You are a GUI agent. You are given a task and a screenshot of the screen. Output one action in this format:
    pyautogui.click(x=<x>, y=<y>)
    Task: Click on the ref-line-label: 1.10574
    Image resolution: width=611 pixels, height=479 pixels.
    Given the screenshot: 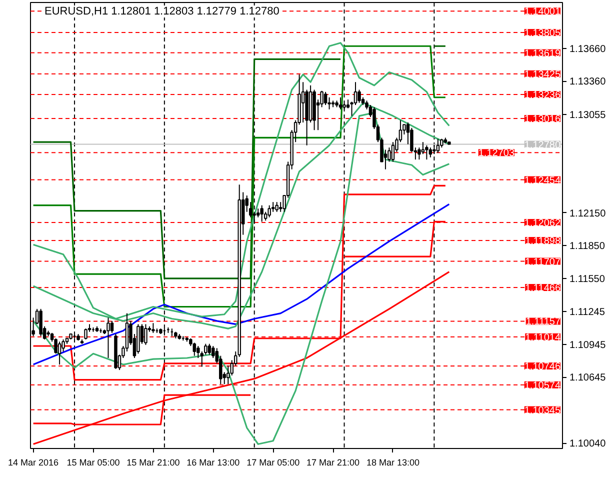 What is the action you would take?
    pyautogui.click(x=542, y=386)
    